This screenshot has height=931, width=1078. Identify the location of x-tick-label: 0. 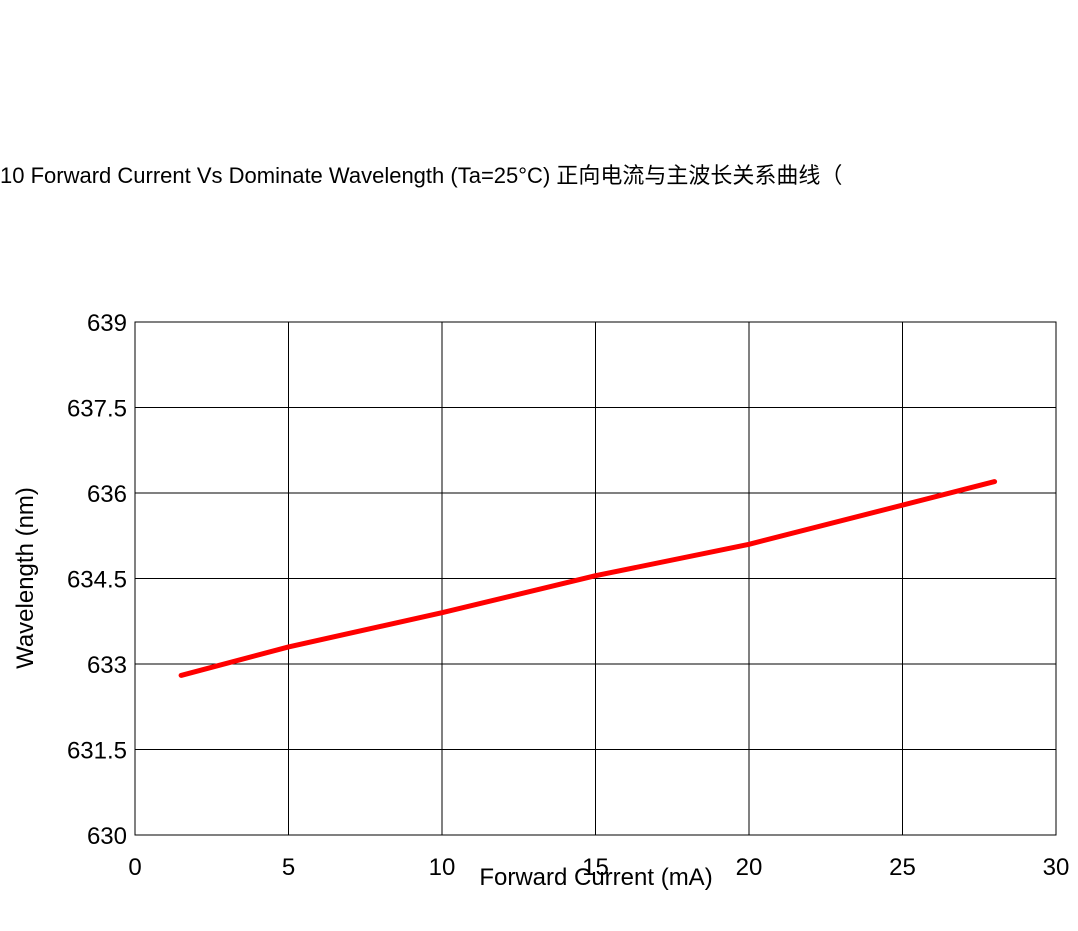
(134, 867).